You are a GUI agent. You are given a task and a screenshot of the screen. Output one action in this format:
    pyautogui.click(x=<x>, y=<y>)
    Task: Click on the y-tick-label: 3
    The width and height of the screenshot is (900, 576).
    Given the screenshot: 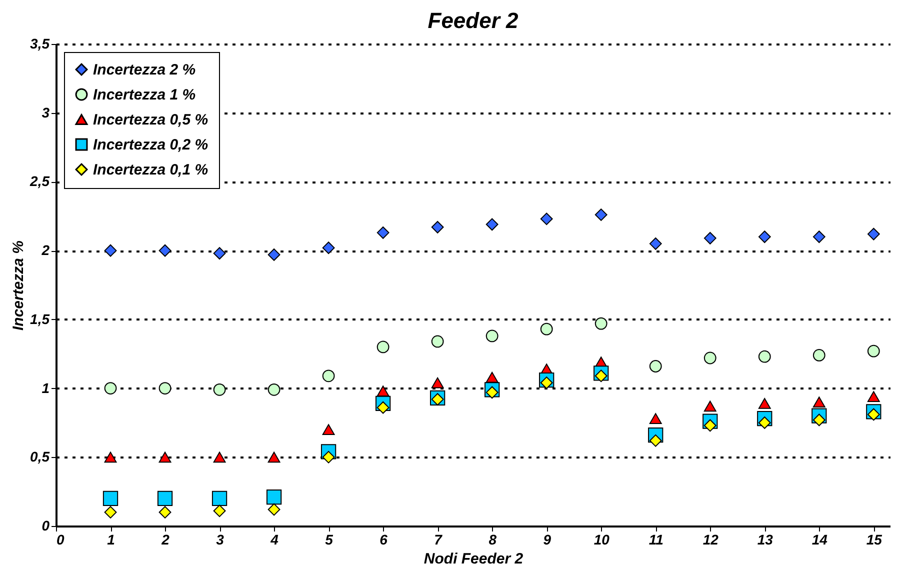 What is the action you would take?
    pyautogui.click(x=46, y=112)
    